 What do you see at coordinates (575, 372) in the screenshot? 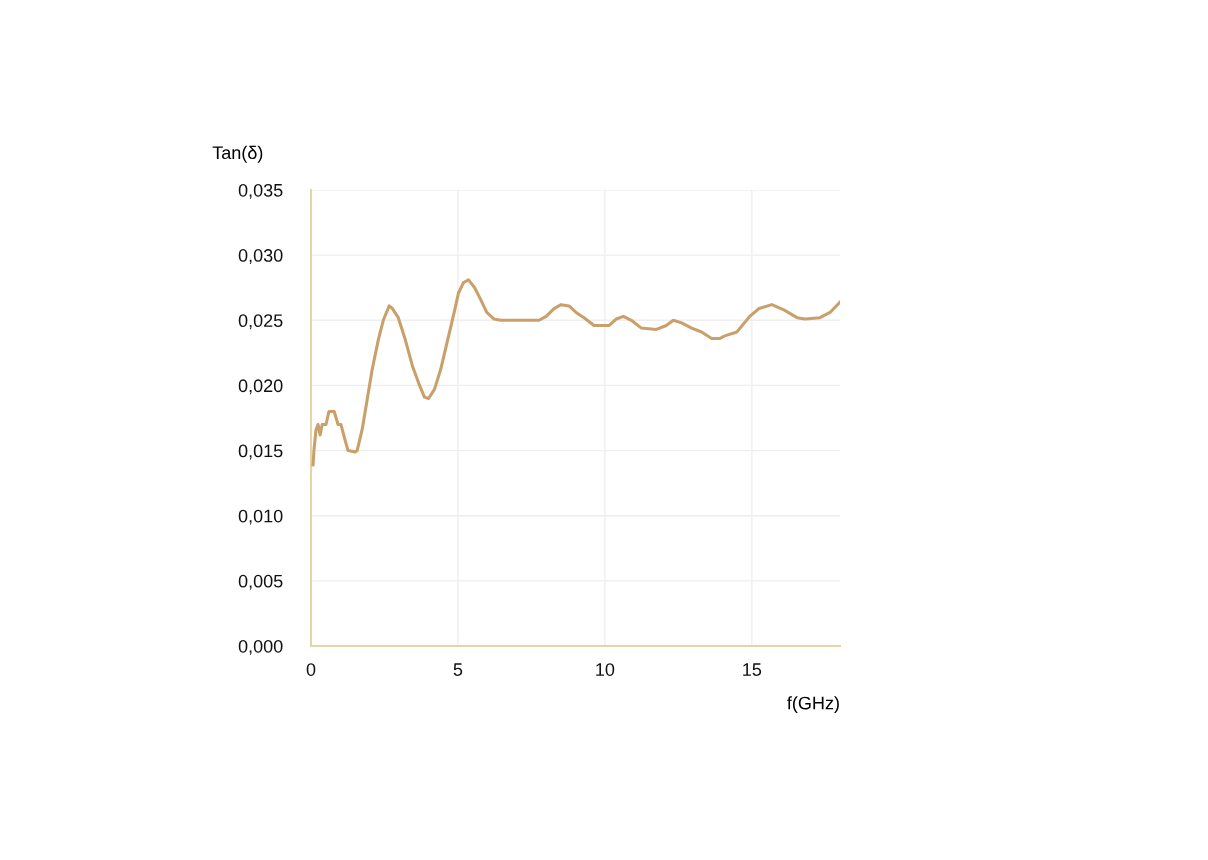
I see `line-series` at bounding box center [575, 372].